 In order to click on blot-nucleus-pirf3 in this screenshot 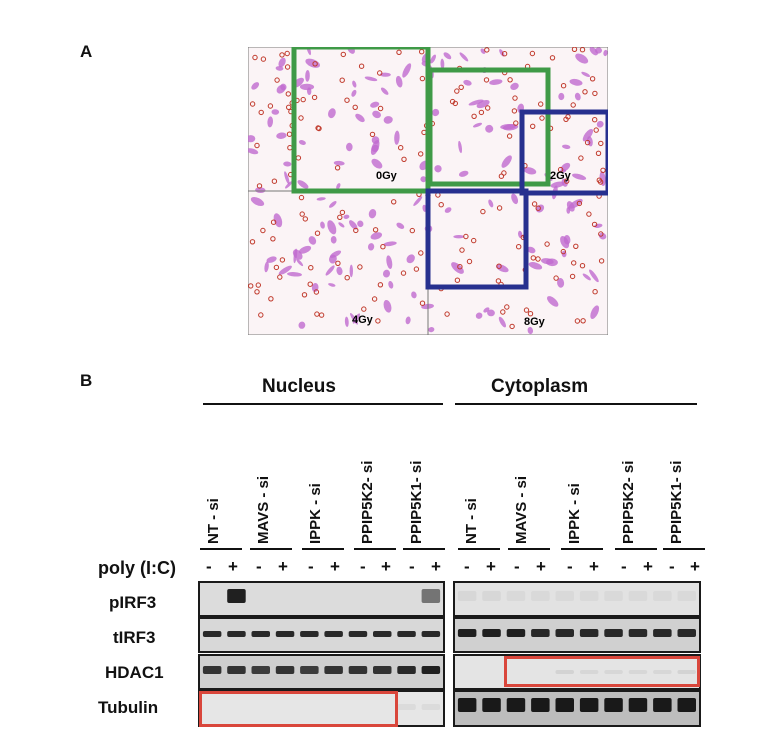, I will do `click(321, 599)`.